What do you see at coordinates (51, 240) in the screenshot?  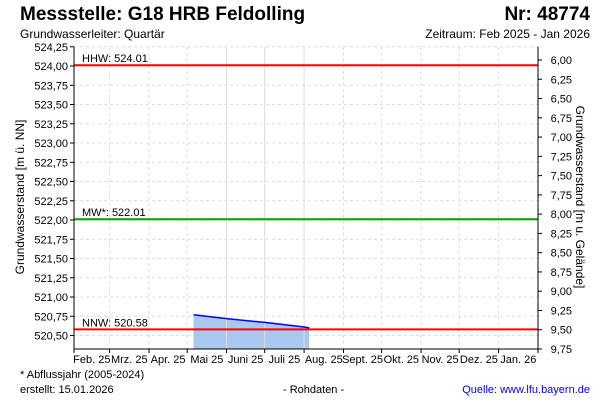 I see `y-tick-label: 521,75` at bounding box center [51, 240].